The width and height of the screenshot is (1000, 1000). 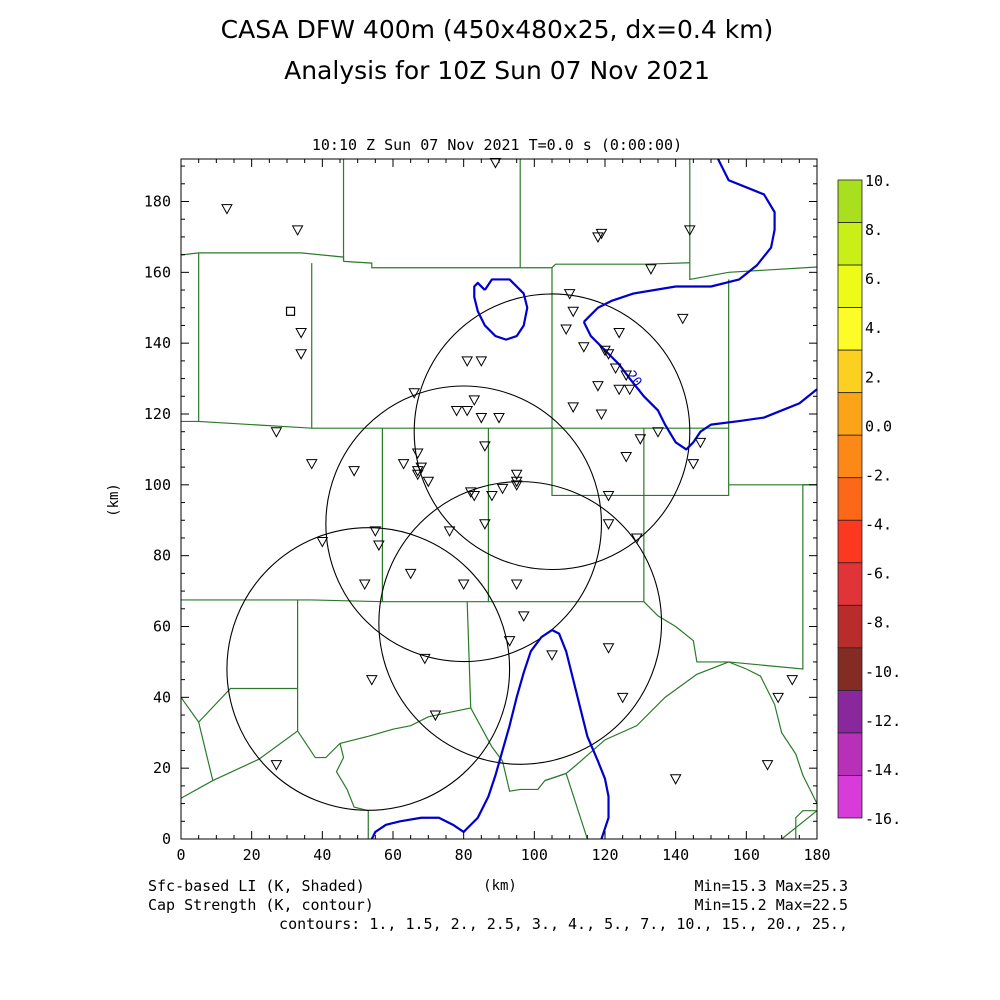 What do you see at coordinates (883, 819) in the screenshot?
I see `colorbar-label: -16.` at bounding box center [883, 819].